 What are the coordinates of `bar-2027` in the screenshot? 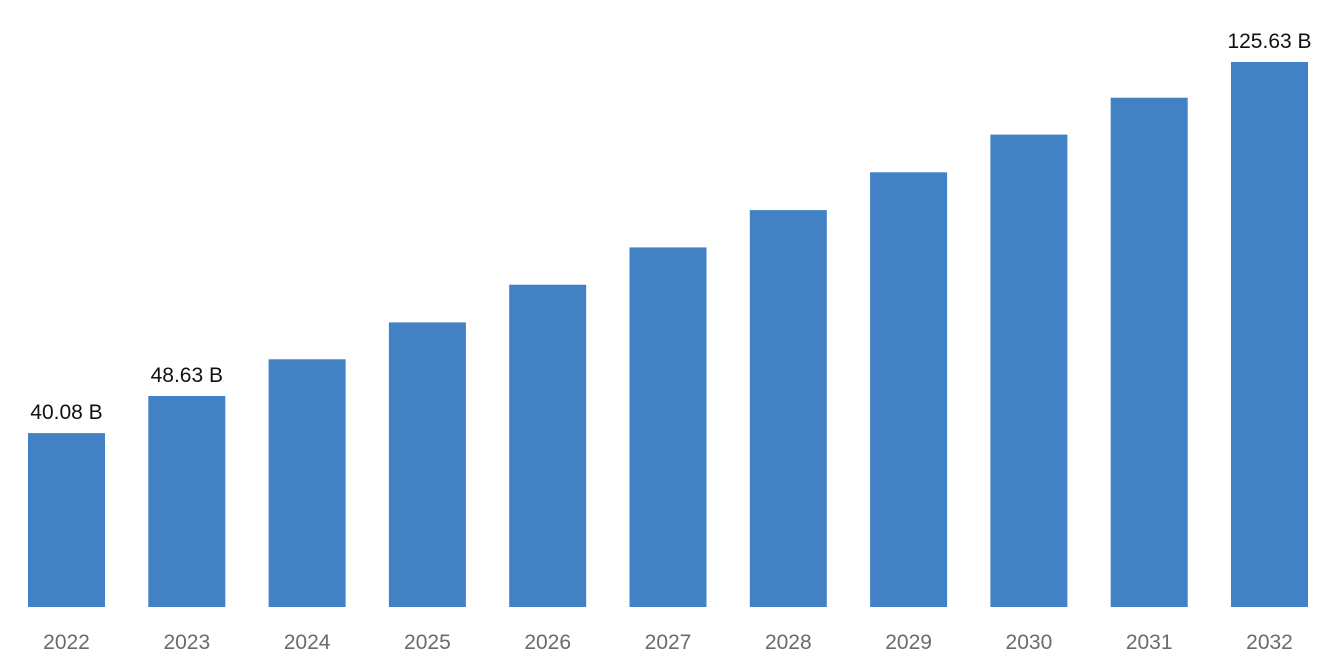 It's located at (668, 427).